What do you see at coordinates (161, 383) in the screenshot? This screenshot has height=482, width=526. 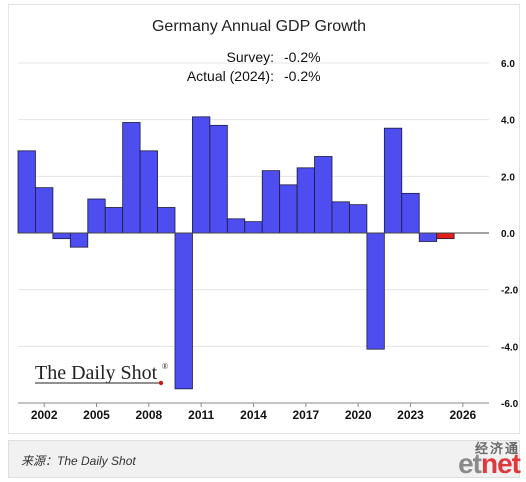 I see `logo-dot` at bounding box center [161, 383].